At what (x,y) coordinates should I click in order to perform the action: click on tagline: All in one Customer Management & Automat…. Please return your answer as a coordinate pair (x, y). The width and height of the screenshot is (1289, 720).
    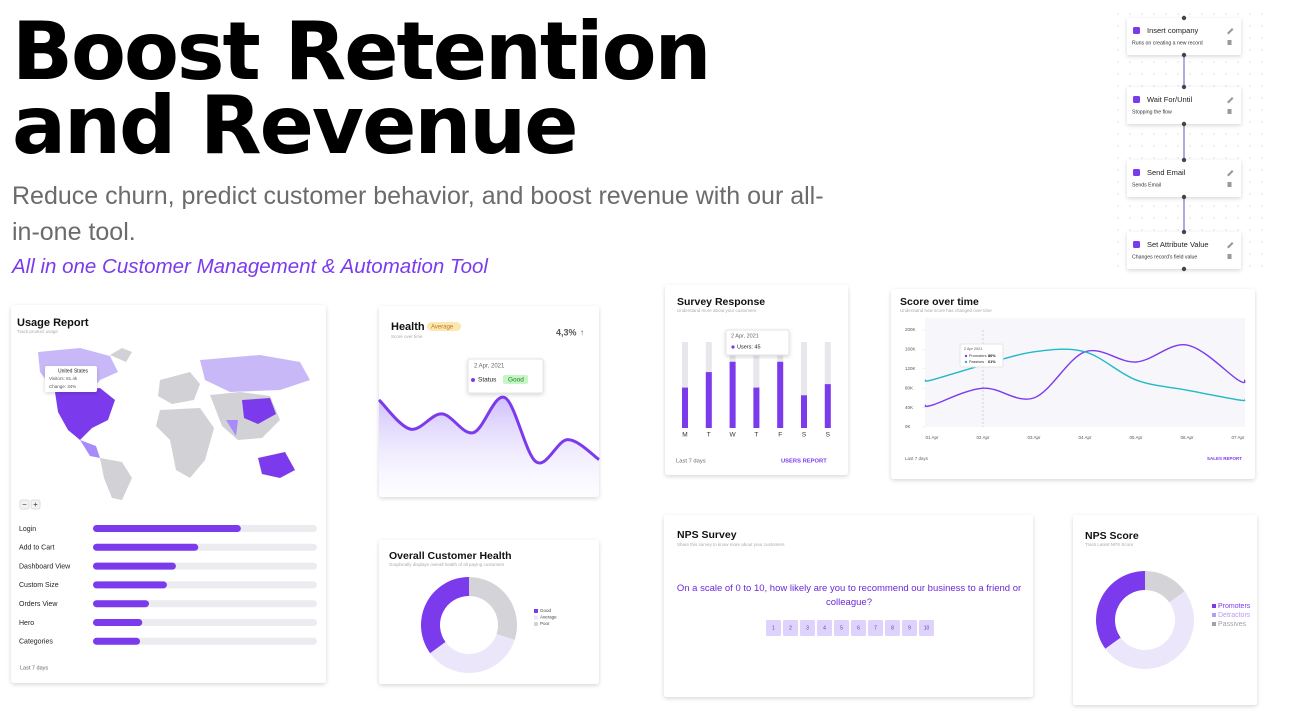
    Looking at the image, I should click on (250, 266).